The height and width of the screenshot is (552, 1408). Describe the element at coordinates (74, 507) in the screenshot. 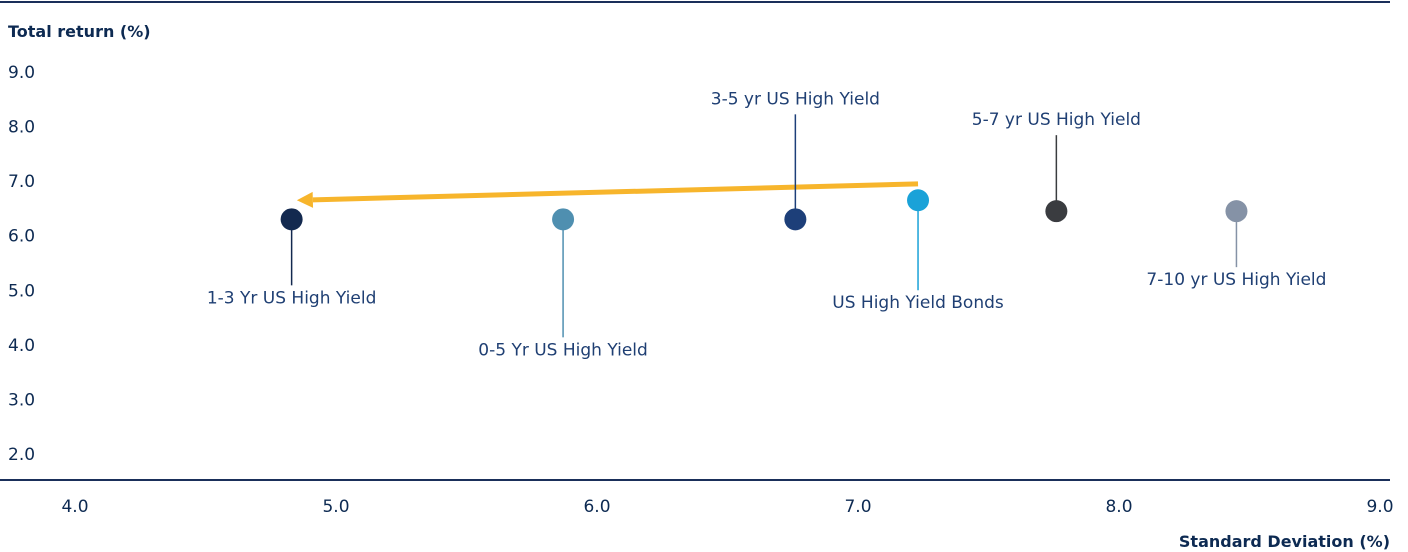

I see `x-tick-label: 4.0` at that location.